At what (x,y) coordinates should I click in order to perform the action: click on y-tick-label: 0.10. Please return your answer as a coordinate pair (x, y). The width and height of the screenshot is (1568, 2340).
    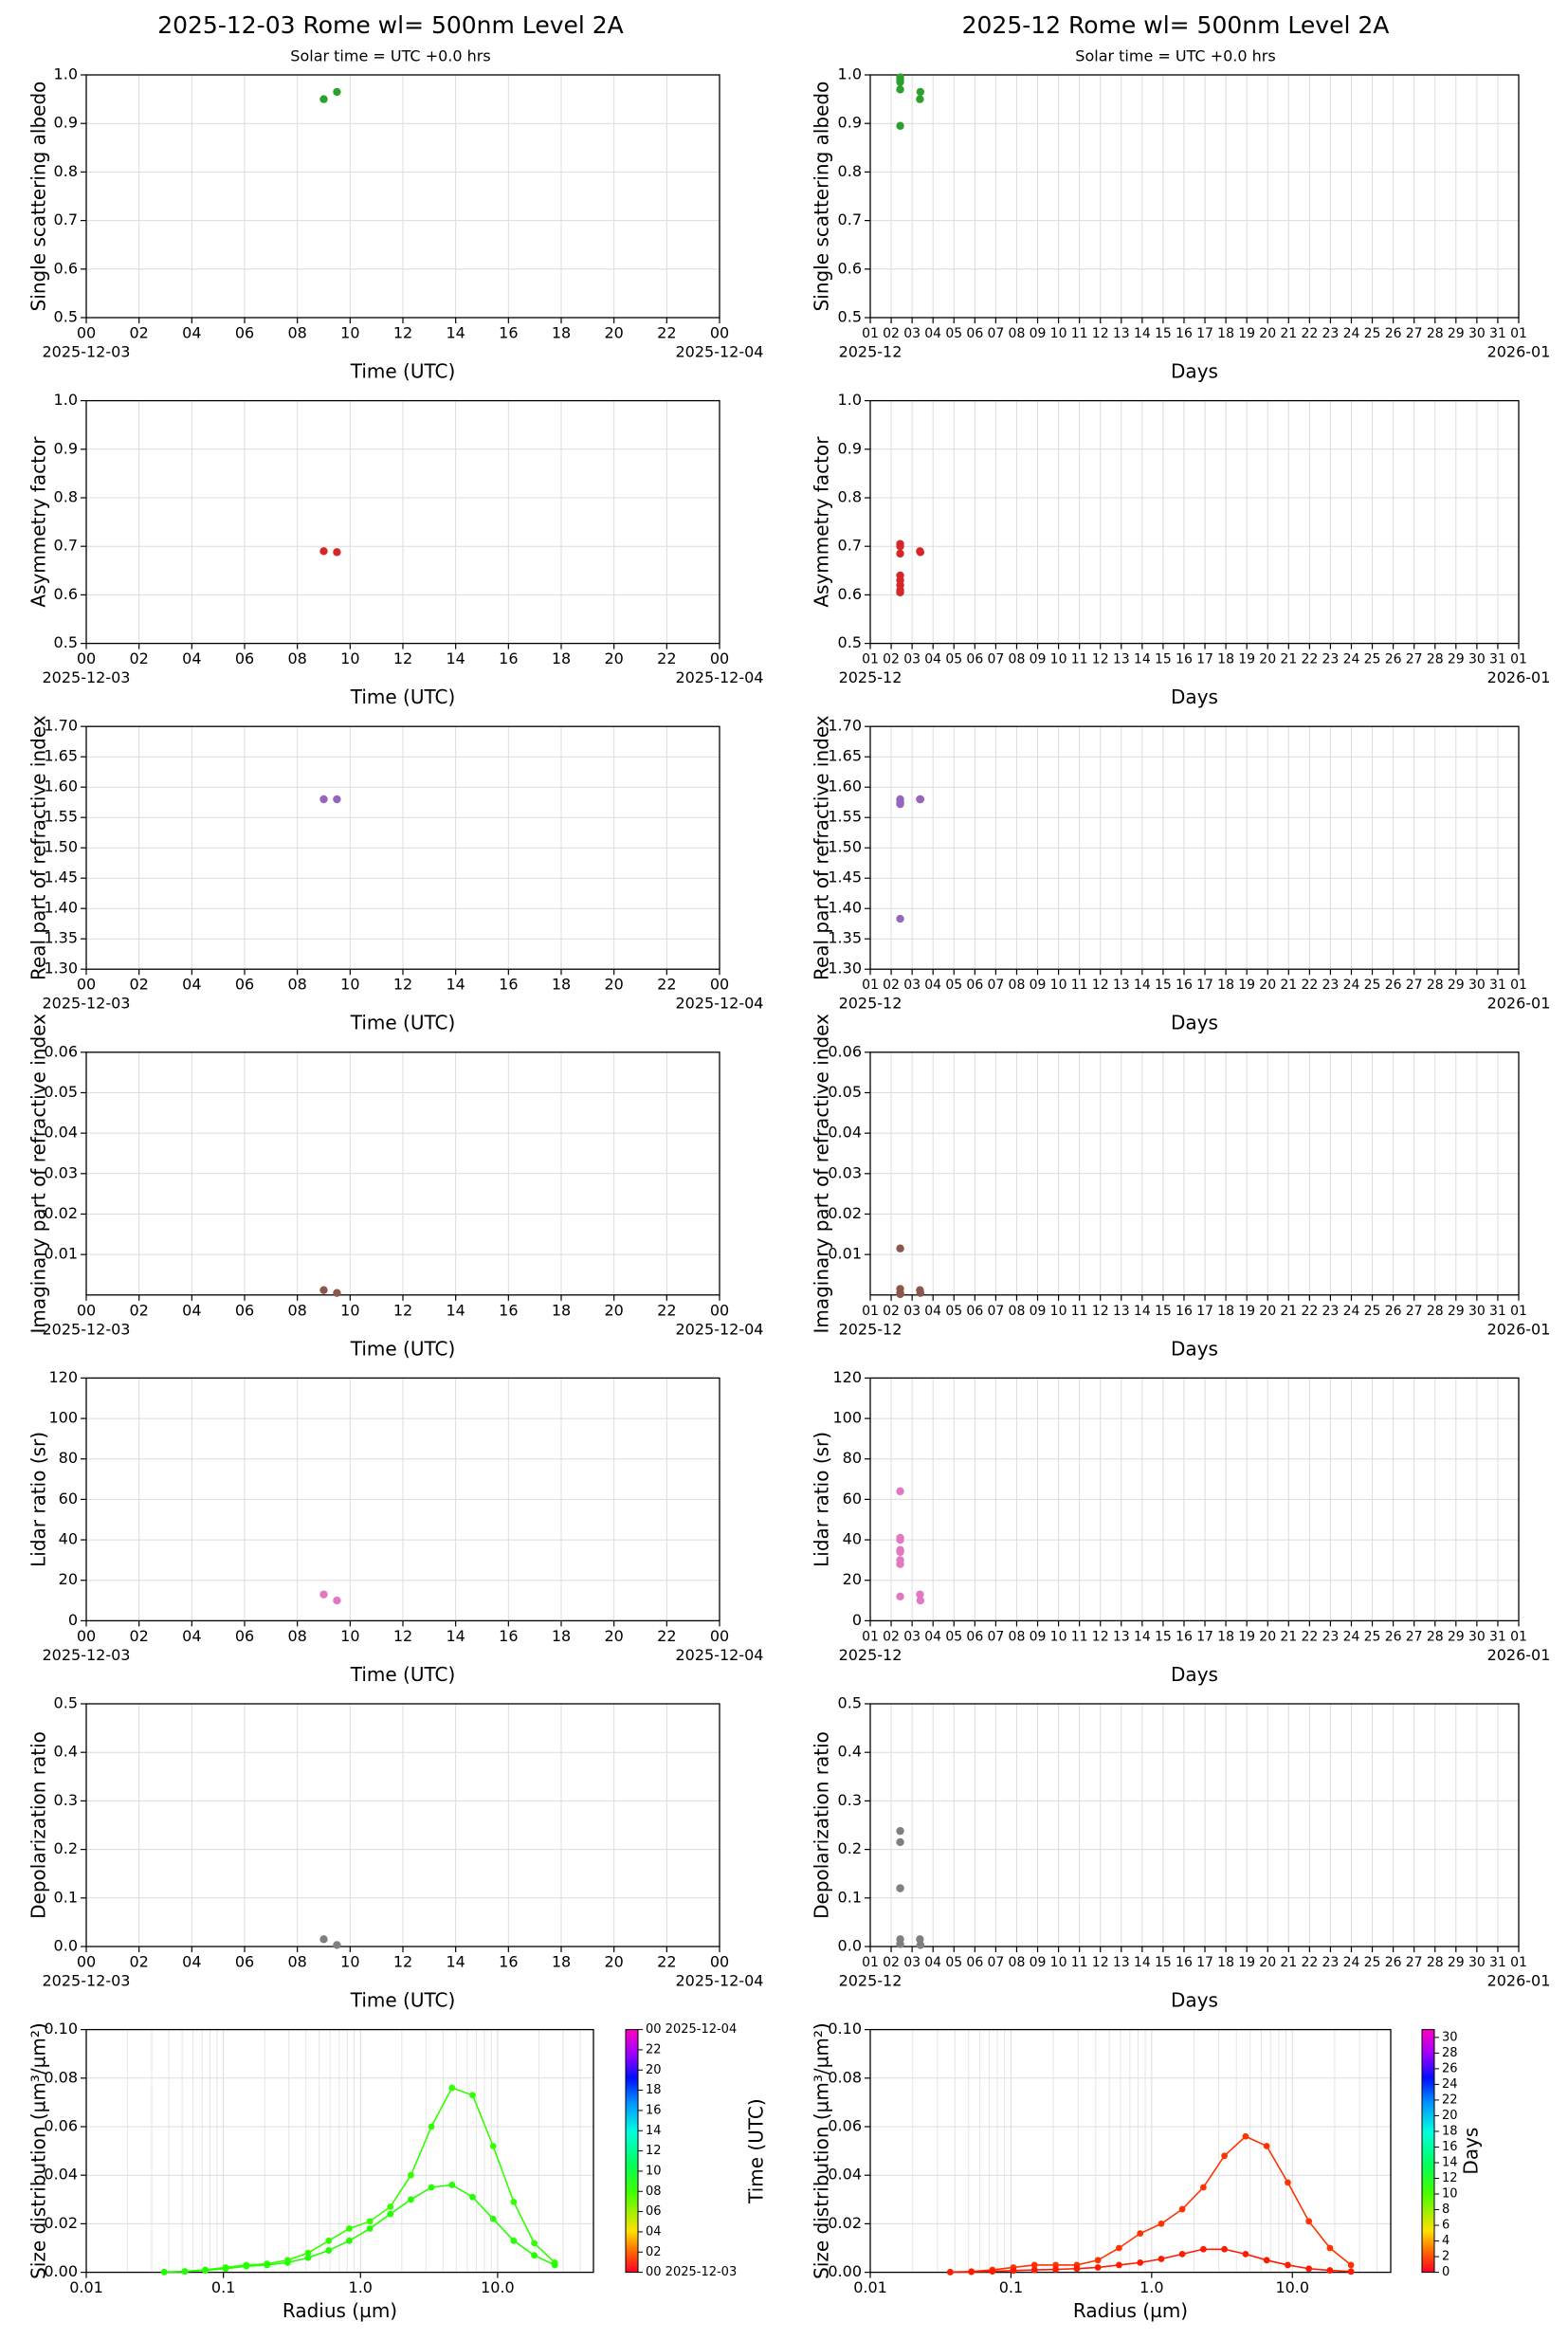
    Looking at the image, I should click on (845, 2029).